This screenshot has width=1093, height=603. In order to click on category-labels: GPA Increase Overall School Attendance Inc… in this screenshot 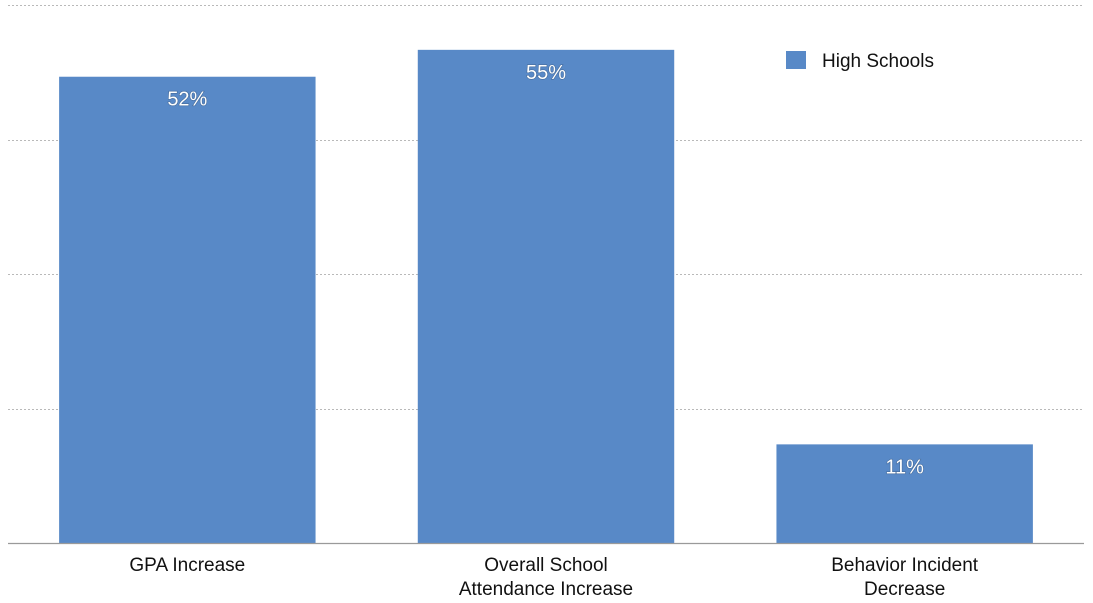, I will do `click(553, 577)`.